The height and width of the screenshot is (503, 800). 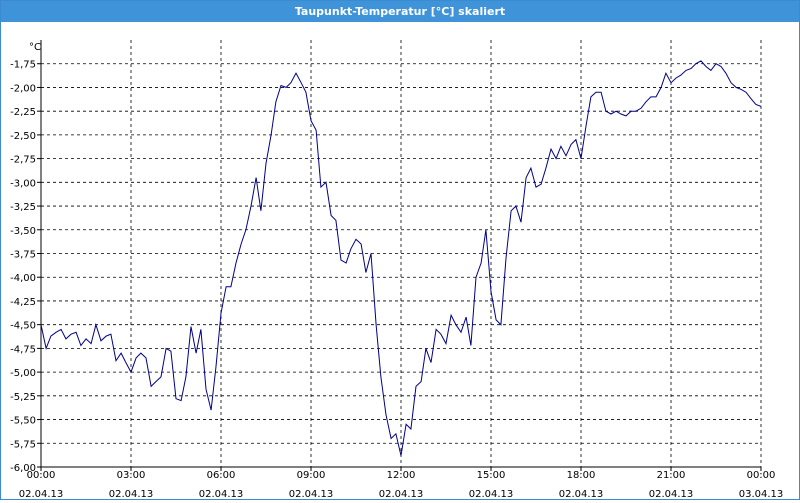 I want to click on y-tick-label: -3,75, so click(x=23, y=255).